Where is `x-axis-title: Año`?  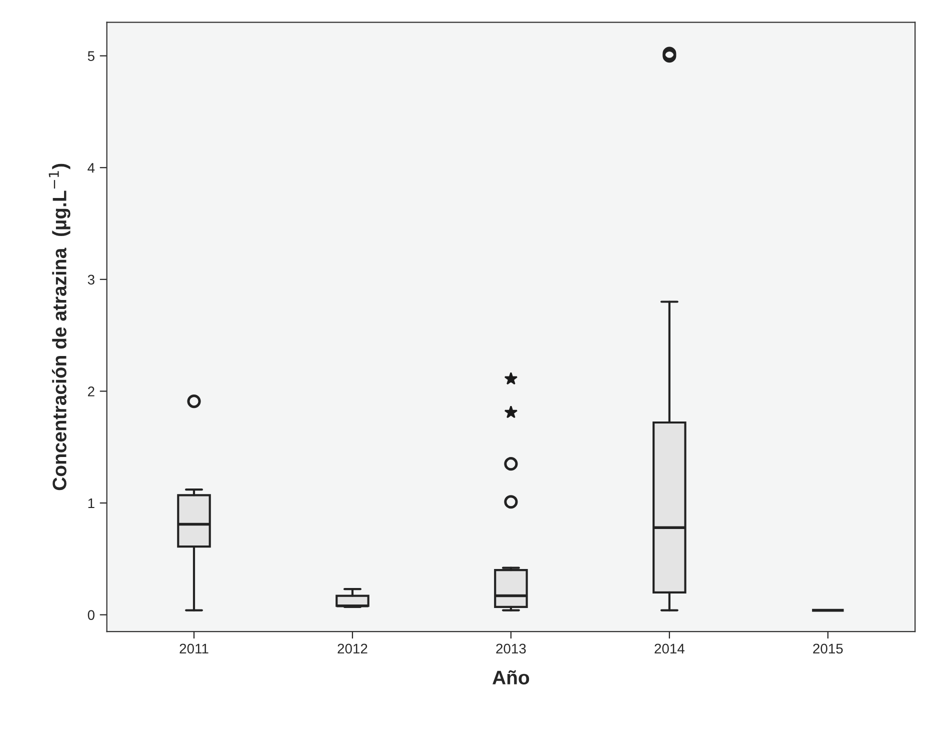 x-axis-title: Año is located at coordinates (511, 677).